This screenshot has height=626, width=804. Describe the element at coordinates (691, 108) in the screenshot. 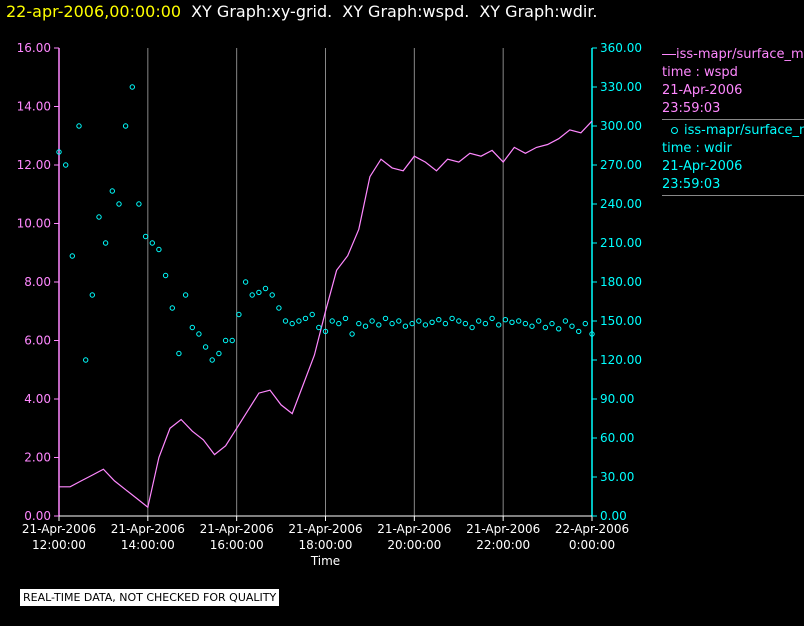

I see `legend-wspd-time: 23:59:03` at that location.